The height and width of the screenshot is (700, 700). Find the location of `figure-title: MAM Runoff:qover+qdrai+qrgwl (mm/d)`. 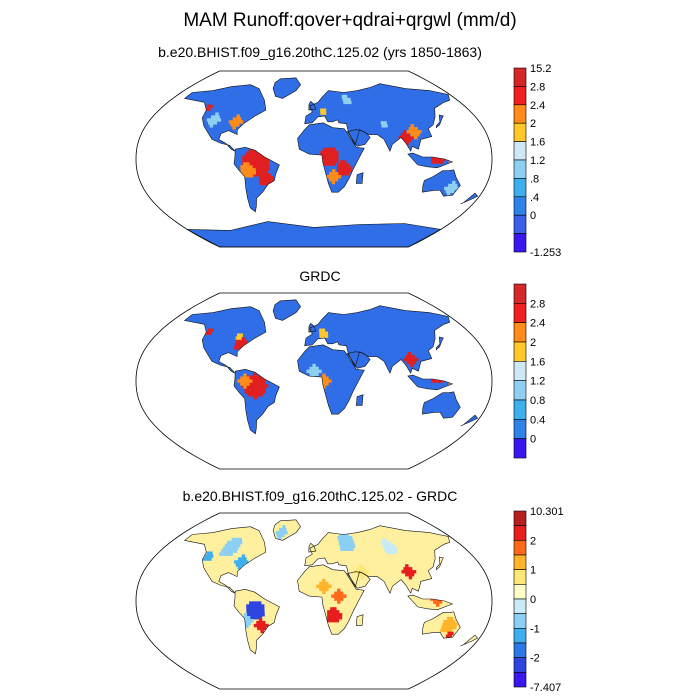

figure-title: MAM Runoff:qover+qdrai+qrgwl (mm/d) is located at coordinates (350, 20).